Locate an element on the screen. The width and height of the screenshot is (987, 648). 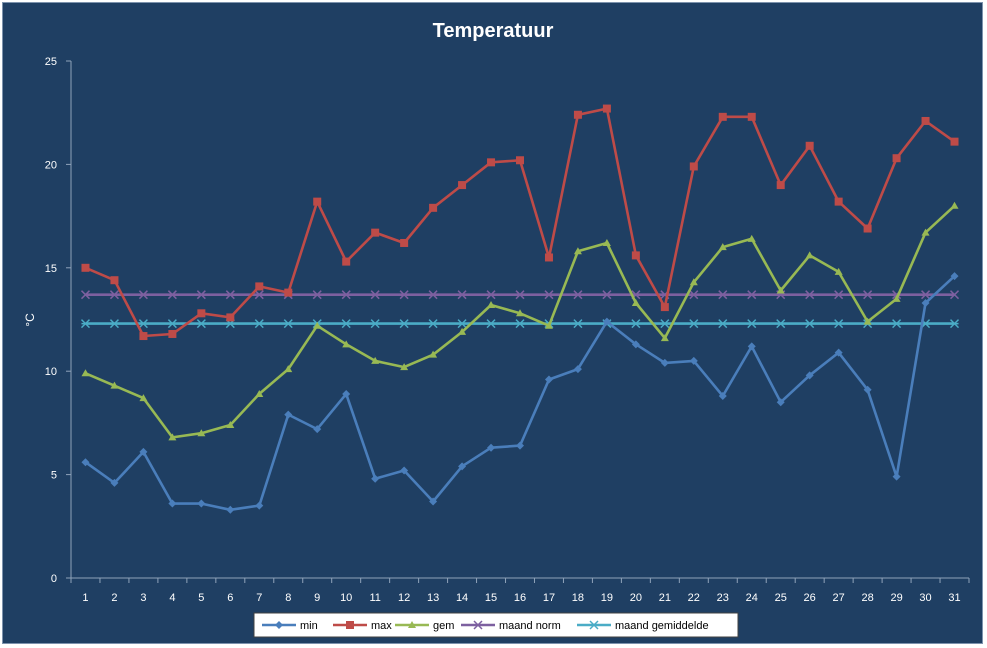
series-maand-norm is located at coordinates (520, 295).